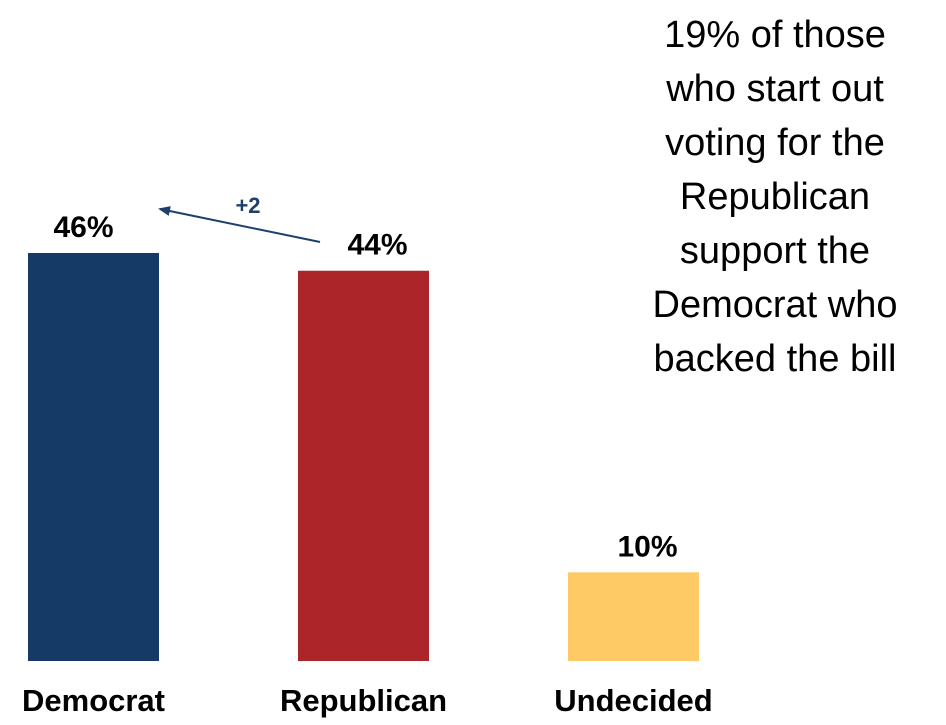  I want to click on change-arrow-label: +2, so click(247, 205).